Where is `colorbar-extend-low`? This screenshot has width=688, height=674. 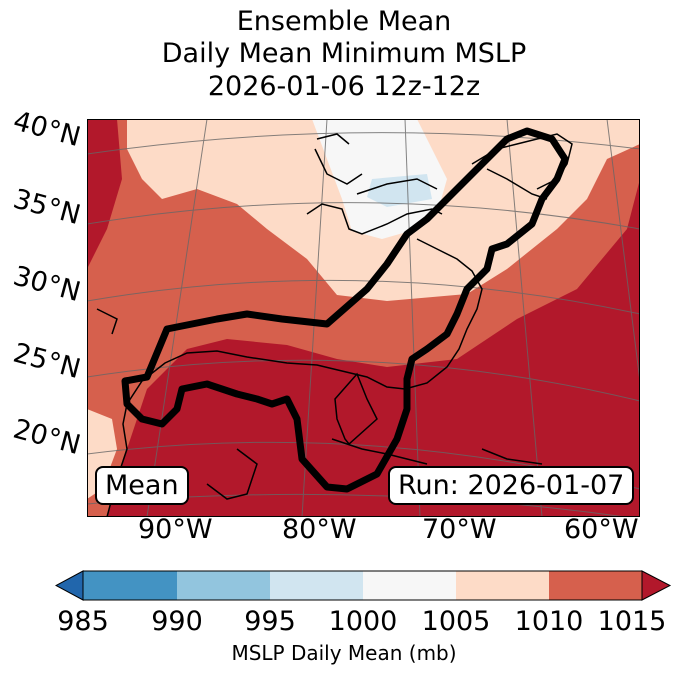
colorbar-extend-low is located at coordinates (69, 585).